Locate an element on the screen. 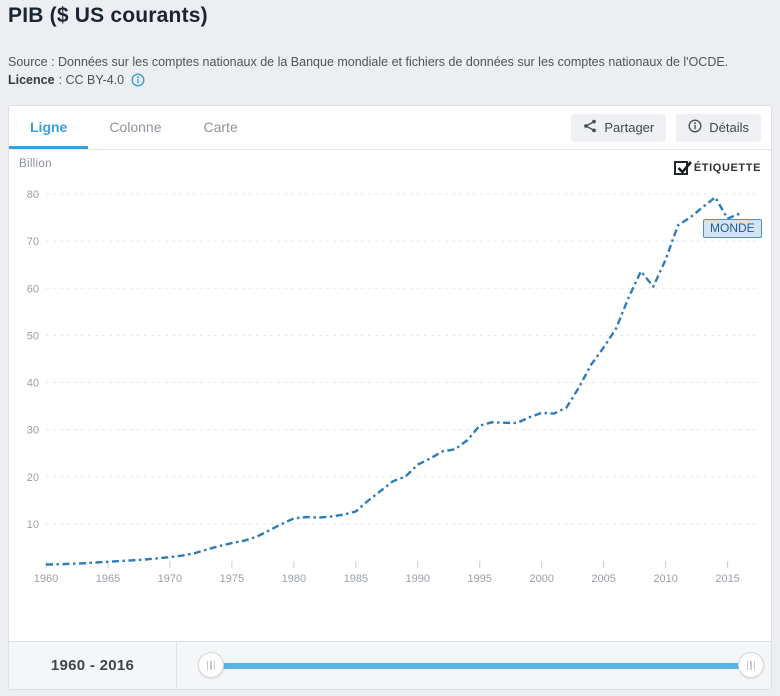 The image size is (780, 696). label-toggle-text: ÉTIQUETTE is located at coordinates (727, 168).